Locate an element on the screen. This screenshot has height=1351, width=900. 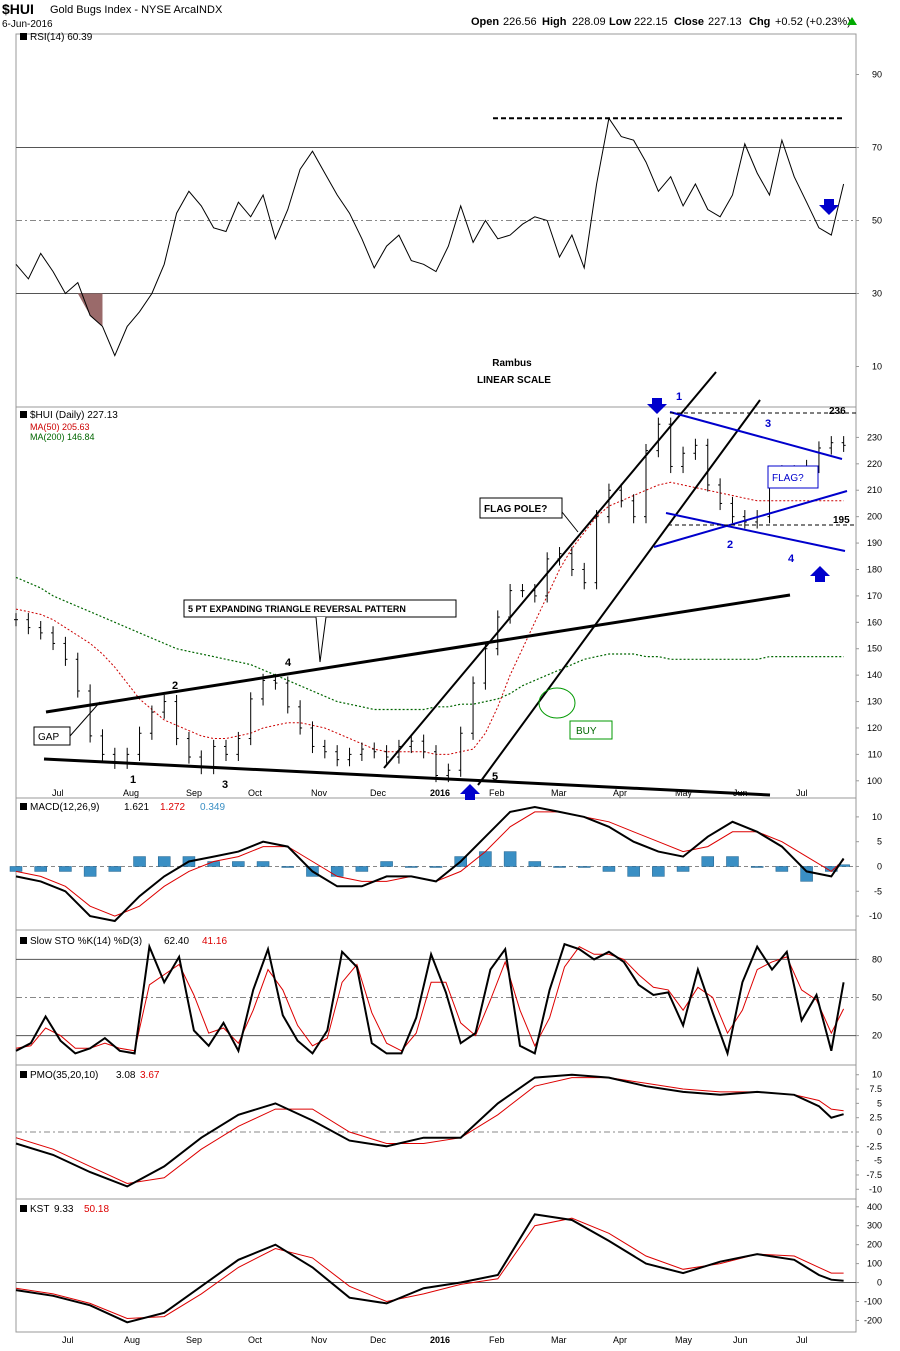
price-month-label: Oct is located at coordinates (255, 793).